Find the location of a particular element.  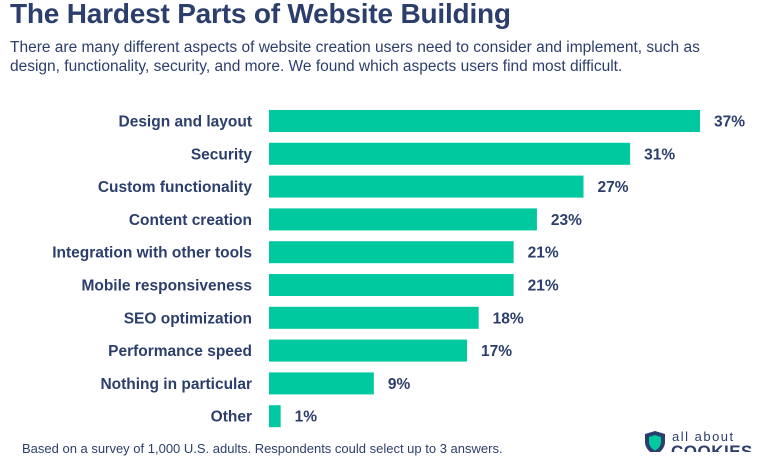

value-label: 17% is located at coordinates (496, 351).